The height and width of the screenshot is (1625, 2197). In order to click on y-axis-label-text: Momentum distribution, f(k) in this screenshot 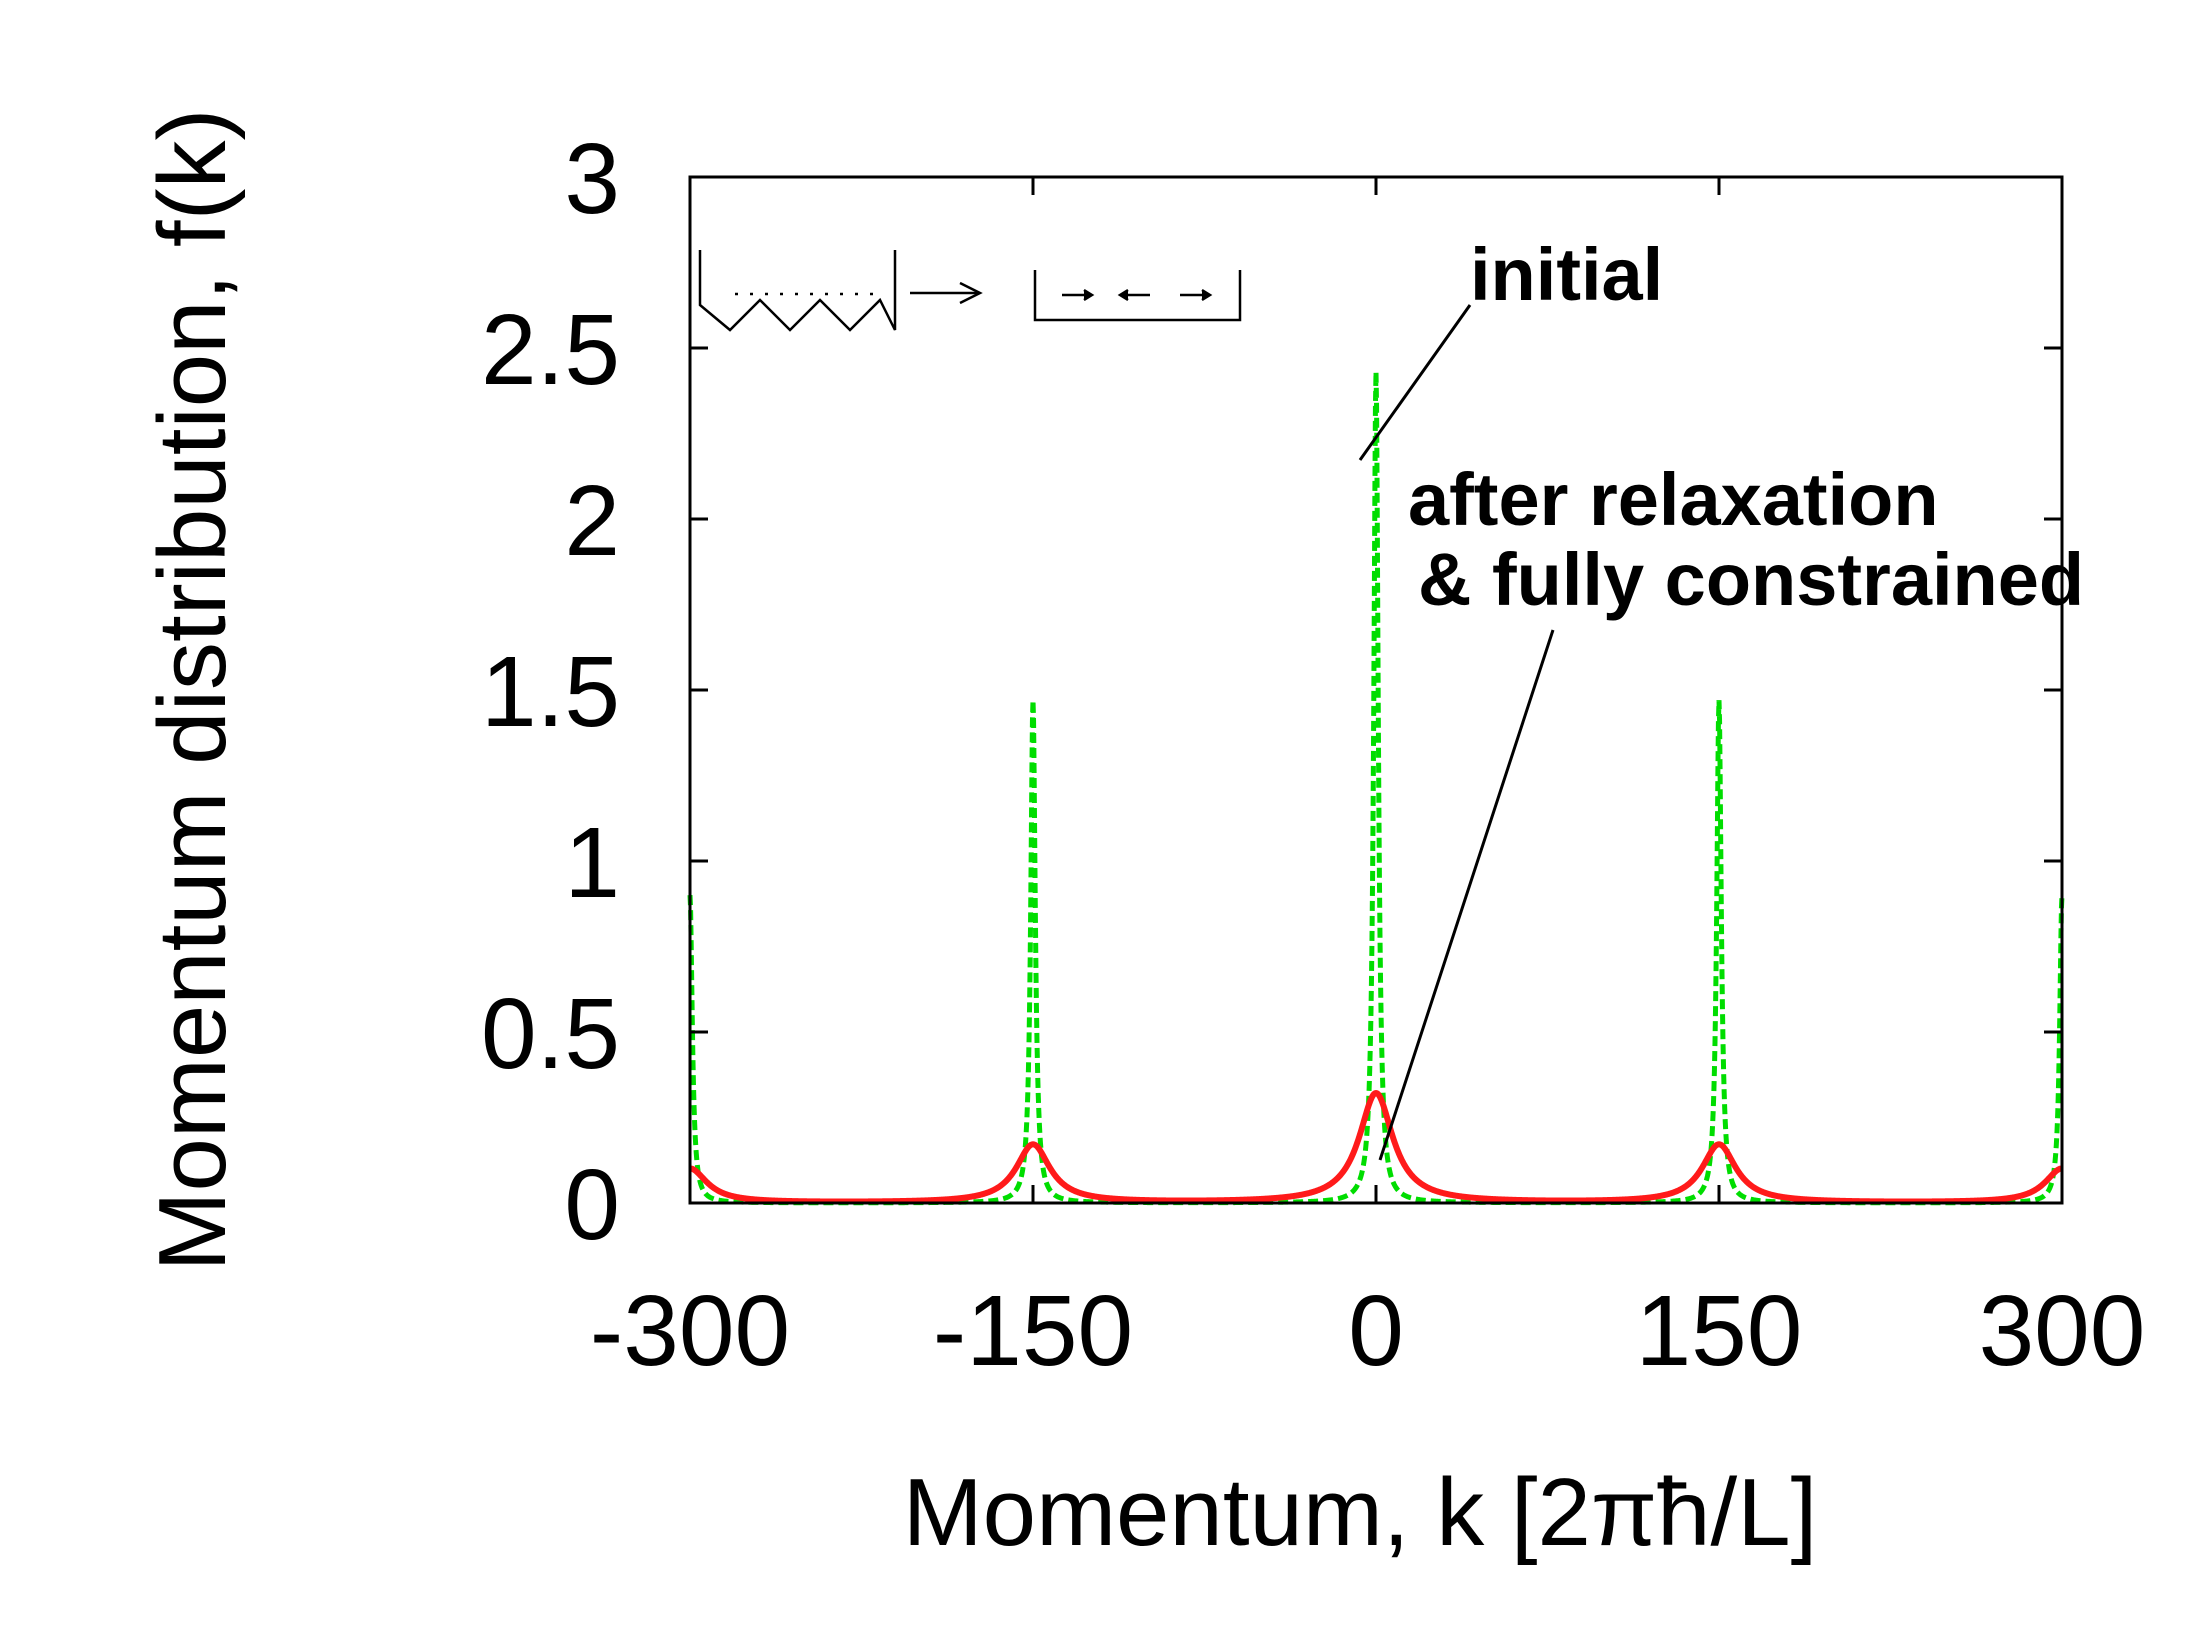, I will do `click(192, 689)`.